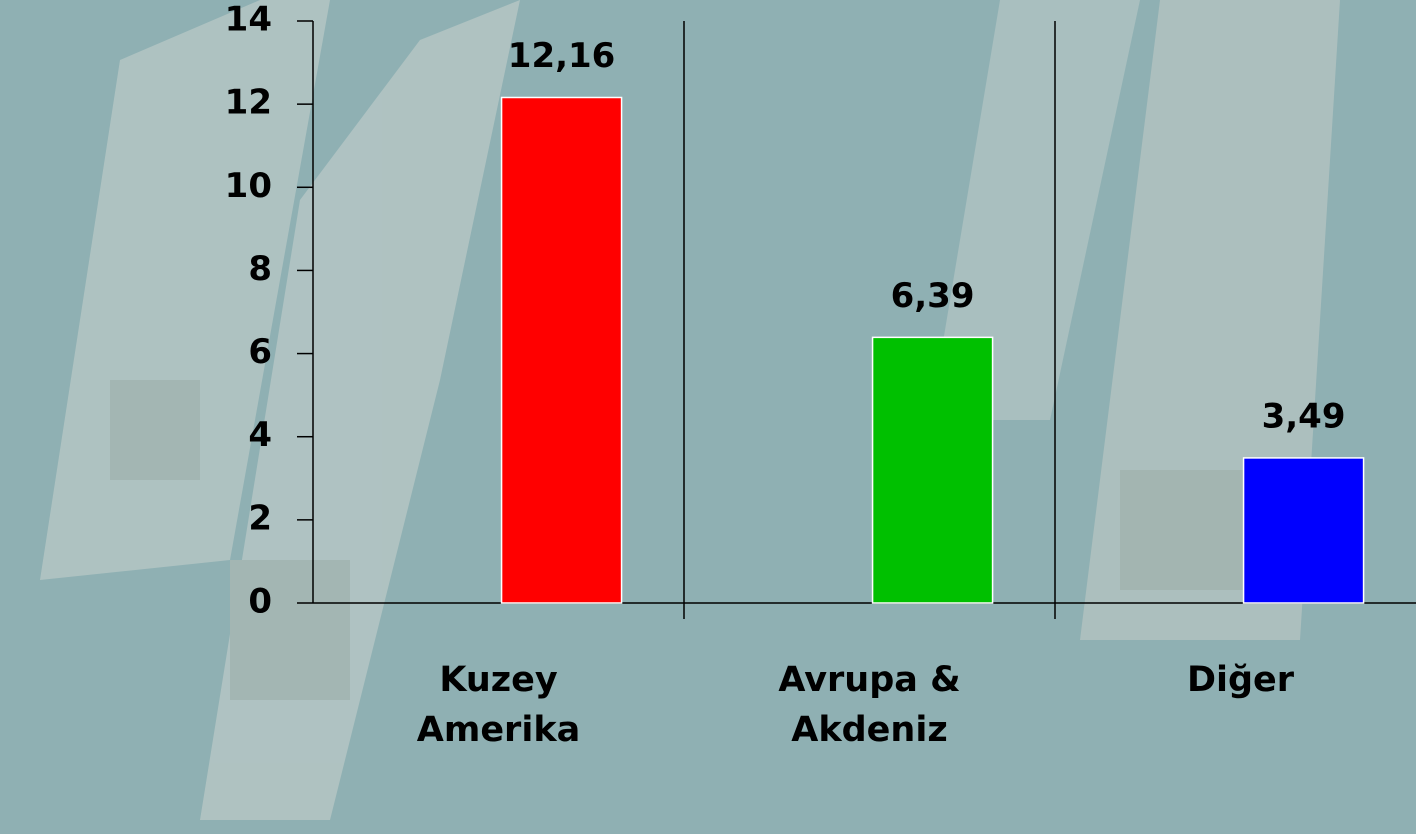  What do you see at coordinates (260, 352) in the screenshot?
I see `y-tick-label: 6` at bounding box center [260, 352].